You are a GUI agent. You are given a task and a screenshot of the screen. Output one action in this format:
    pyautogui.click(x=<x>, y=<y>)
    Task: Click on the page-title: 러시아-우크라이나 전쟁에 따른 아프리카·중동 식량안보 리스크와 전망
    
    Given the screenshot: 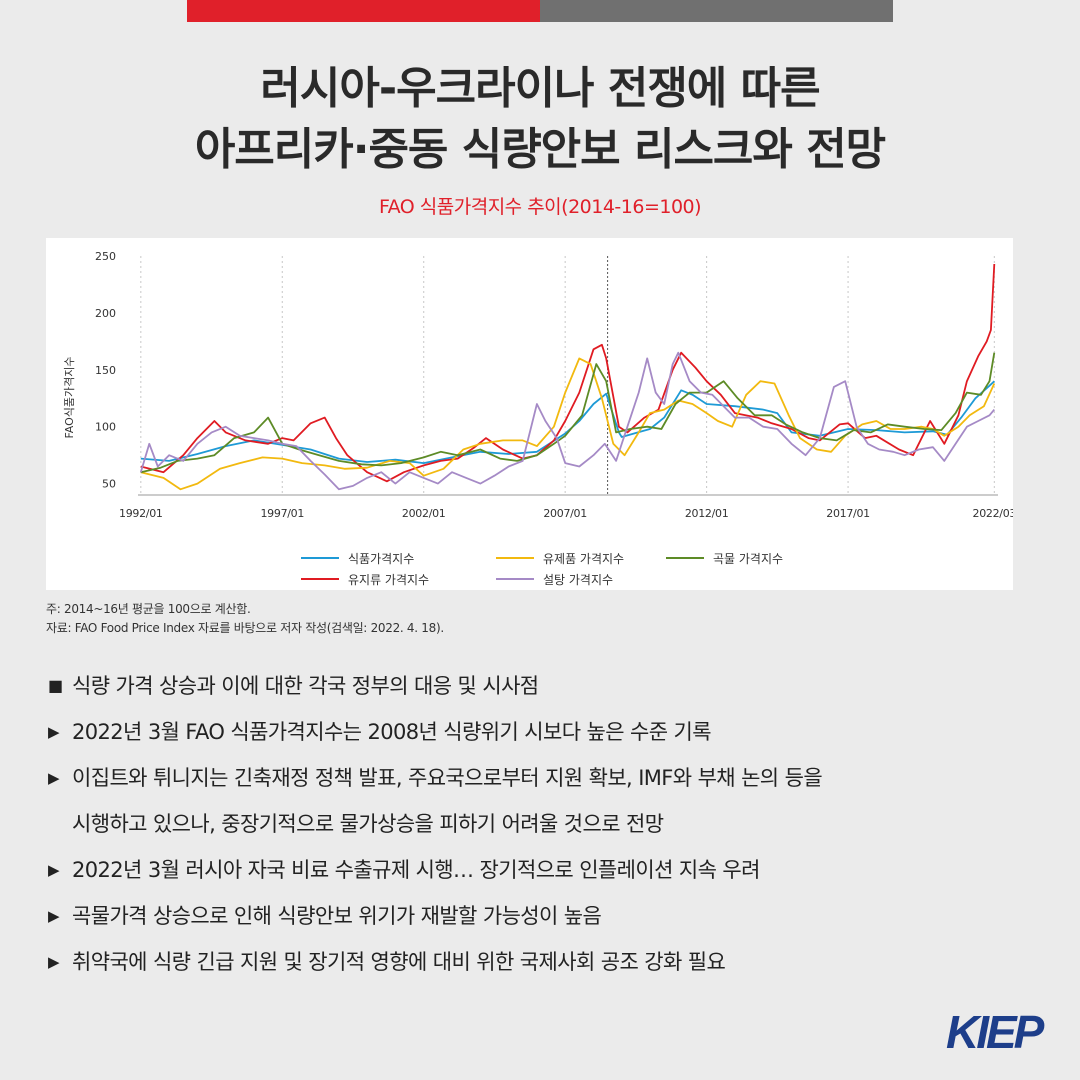 What is the action you would take?
    pyautogui.click(x=540, y=119)
    